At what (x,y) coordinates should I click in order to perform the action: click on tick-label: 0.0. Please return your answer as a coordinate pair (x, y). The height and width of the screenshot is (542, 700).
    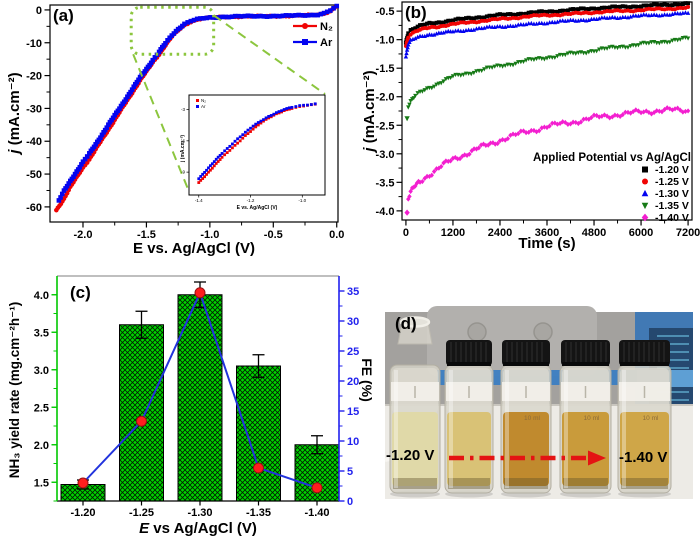
    Looking at the image, I should click on (336, 235).